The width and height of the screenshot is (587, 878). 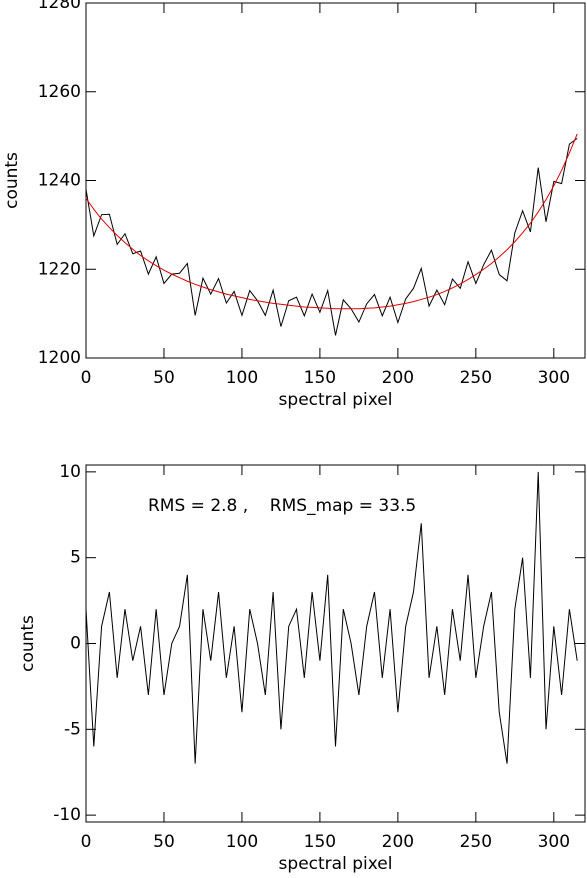 What do you see at coordinates (59, 269) in the screenshot?
I see `y-tick-label: 1220` at bounding box center [59, 269].